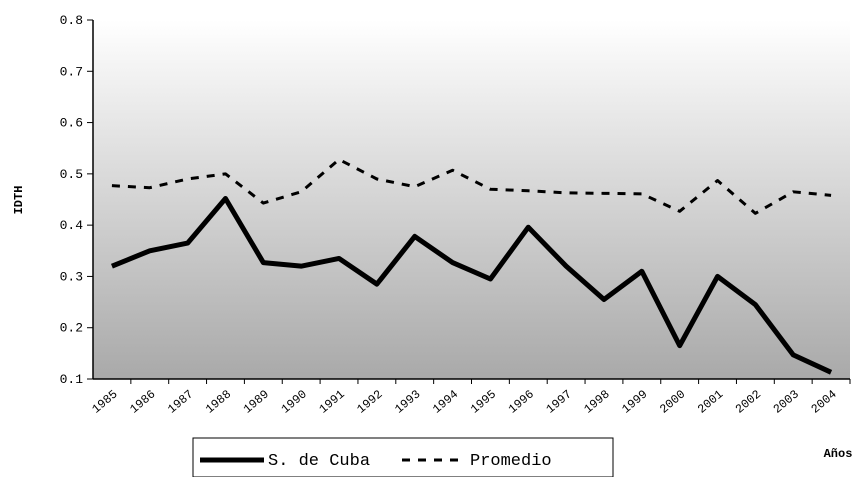  I want to click on x-tick-label: 1994, so click(445, 401).